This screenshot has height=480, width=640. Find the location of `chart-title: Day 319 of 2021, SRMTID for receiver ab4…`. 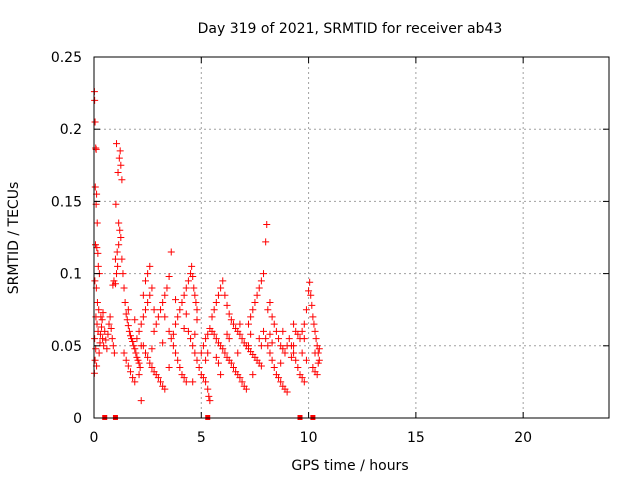

chart-title: Day 319 of 2021, SRMTID for receiver ab4… is located at coordinates (350, 29).